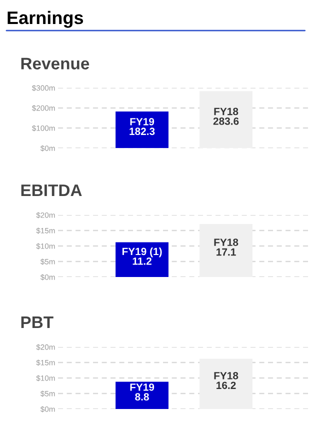 The width and height of the screenshot is (326, 437). Describe the element at coordinates (142, 132) in the screenshot. I see `data-label: 182.3` at that location.